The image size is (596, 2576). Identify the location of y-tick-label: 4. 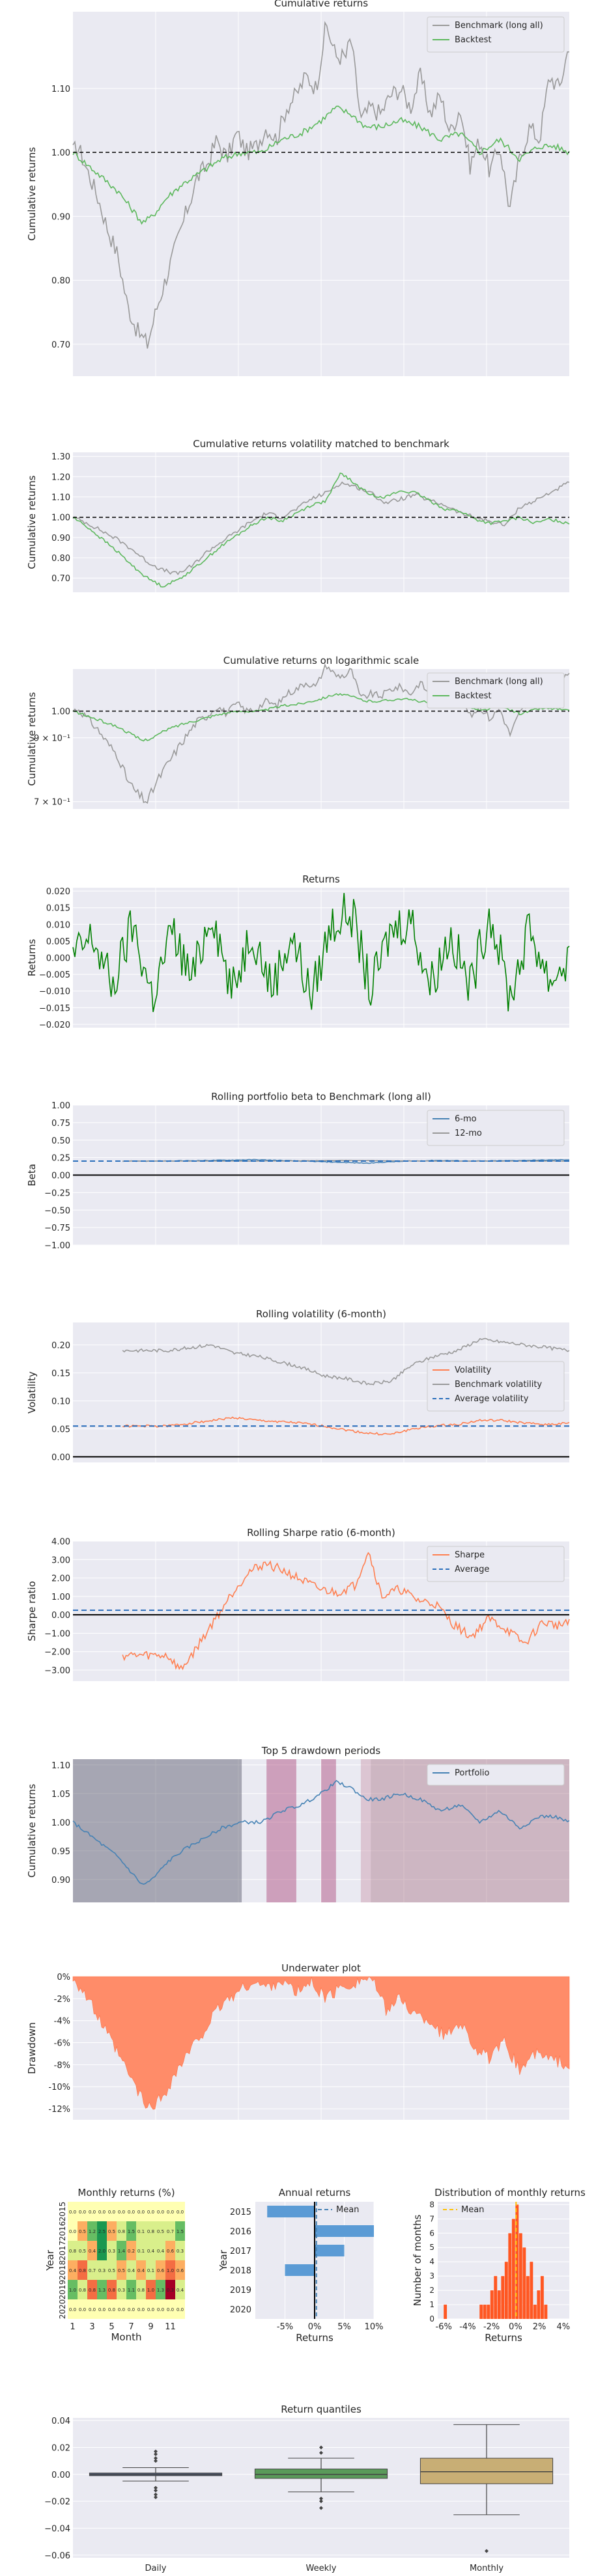
(431, 2261).